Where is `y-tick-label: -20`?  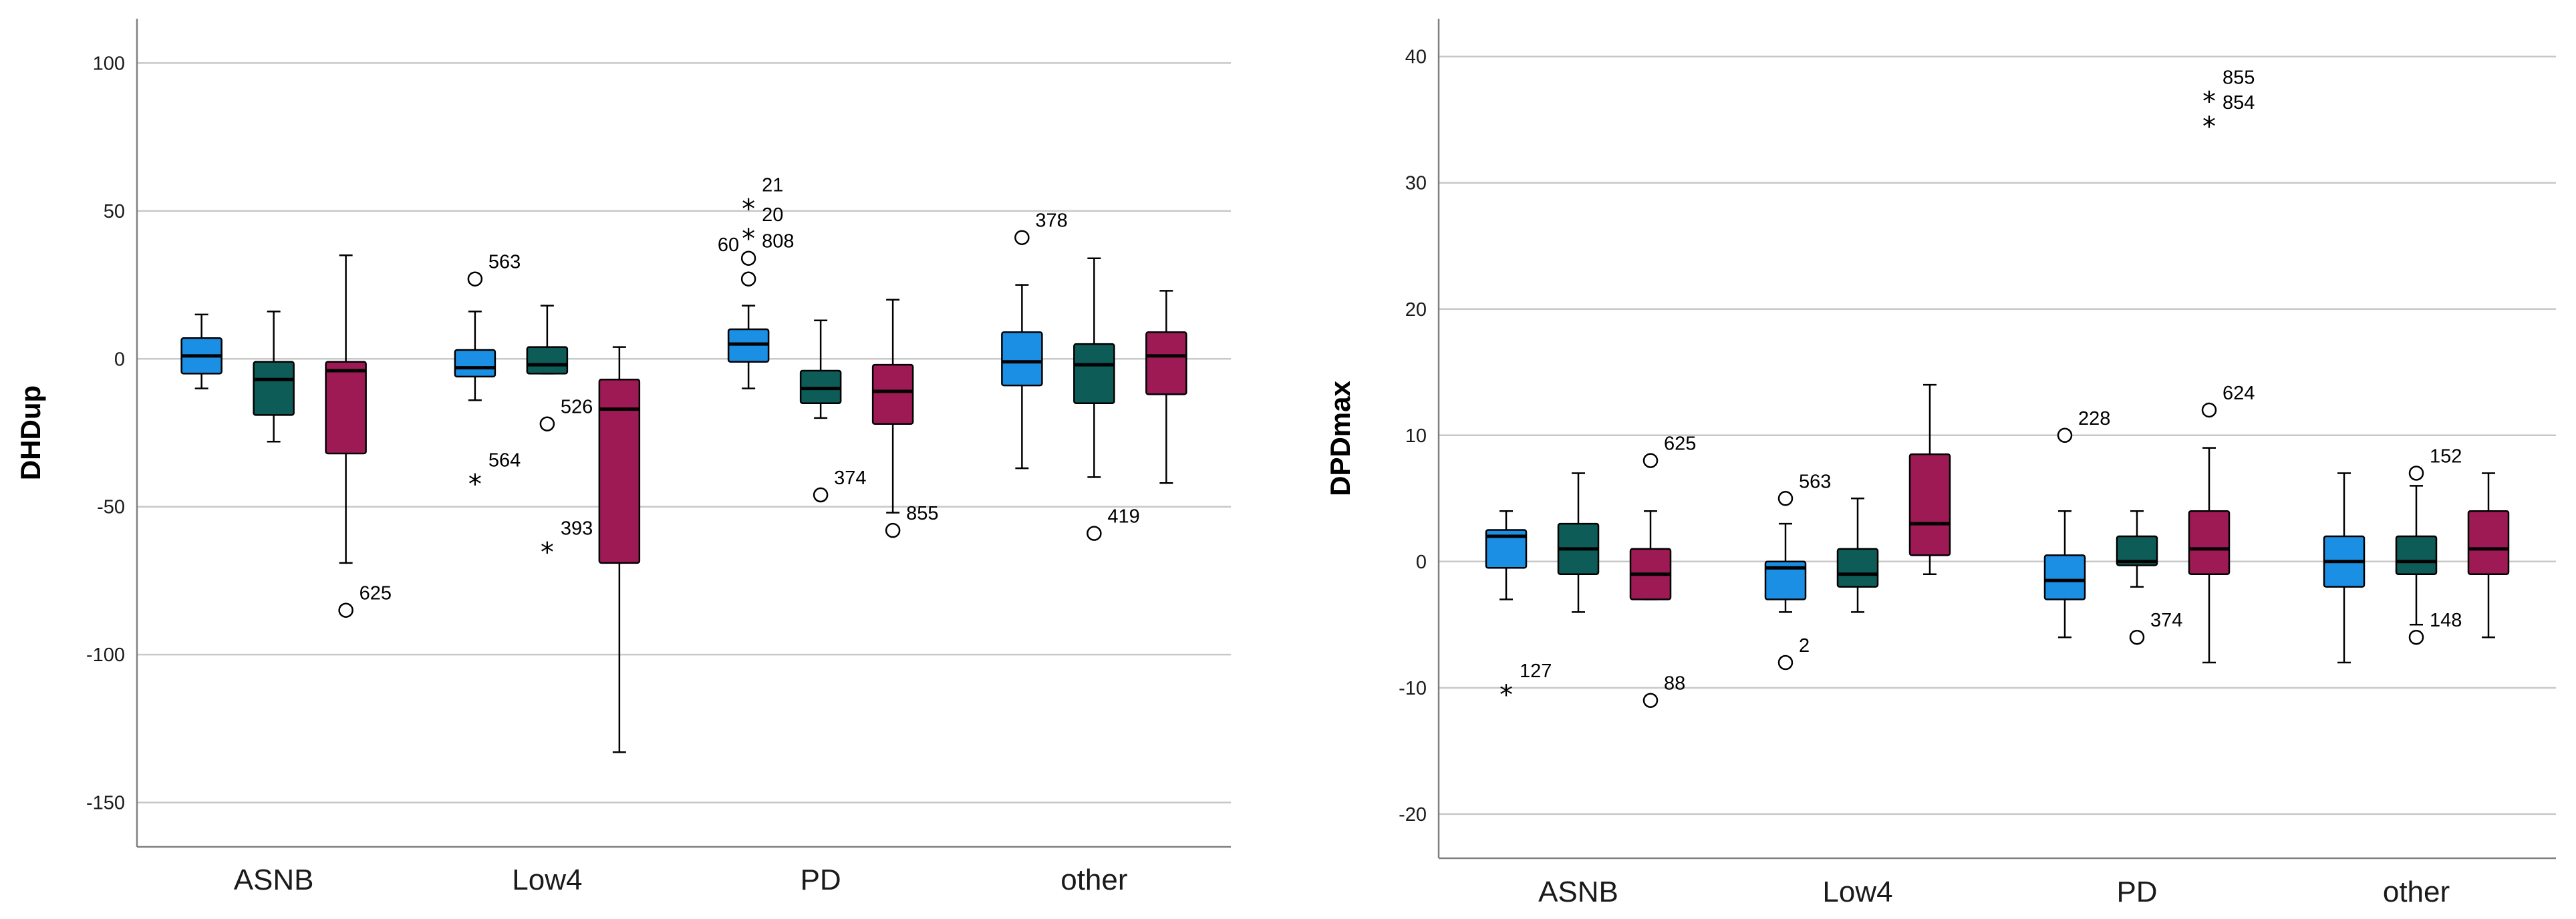 y-tick-label: -20 is located at coordinates (1413, 814).